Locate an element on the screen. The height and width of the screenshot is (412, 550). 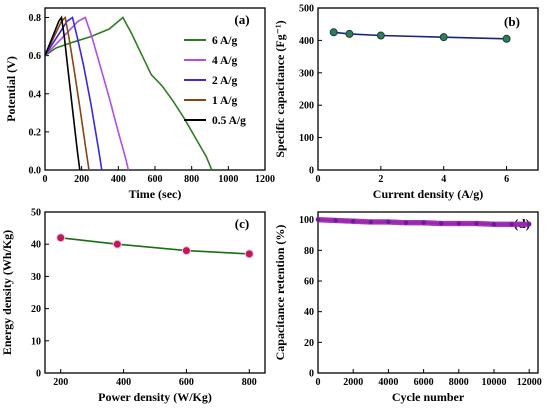
x-tick-label: 12000 is located at coordinates (529, 382).